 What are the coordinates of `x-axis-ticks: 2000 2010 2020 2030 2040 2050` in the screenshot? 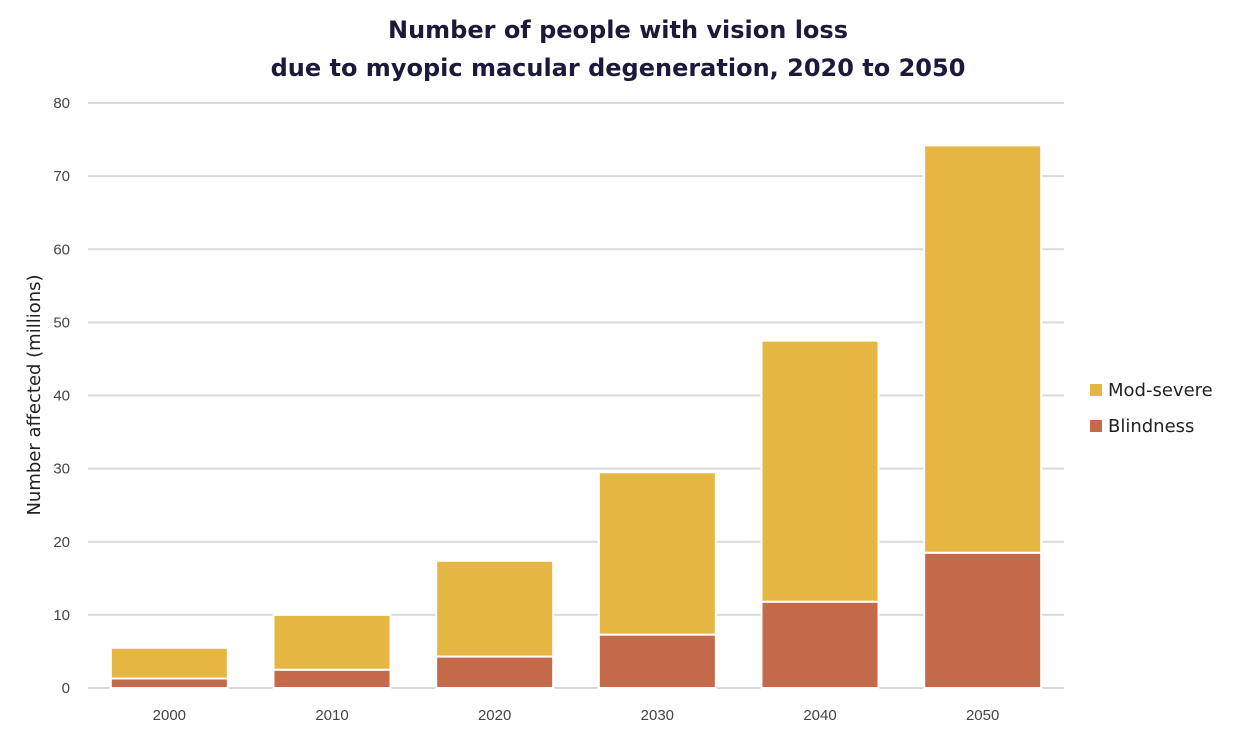 It's located at (576, 715).